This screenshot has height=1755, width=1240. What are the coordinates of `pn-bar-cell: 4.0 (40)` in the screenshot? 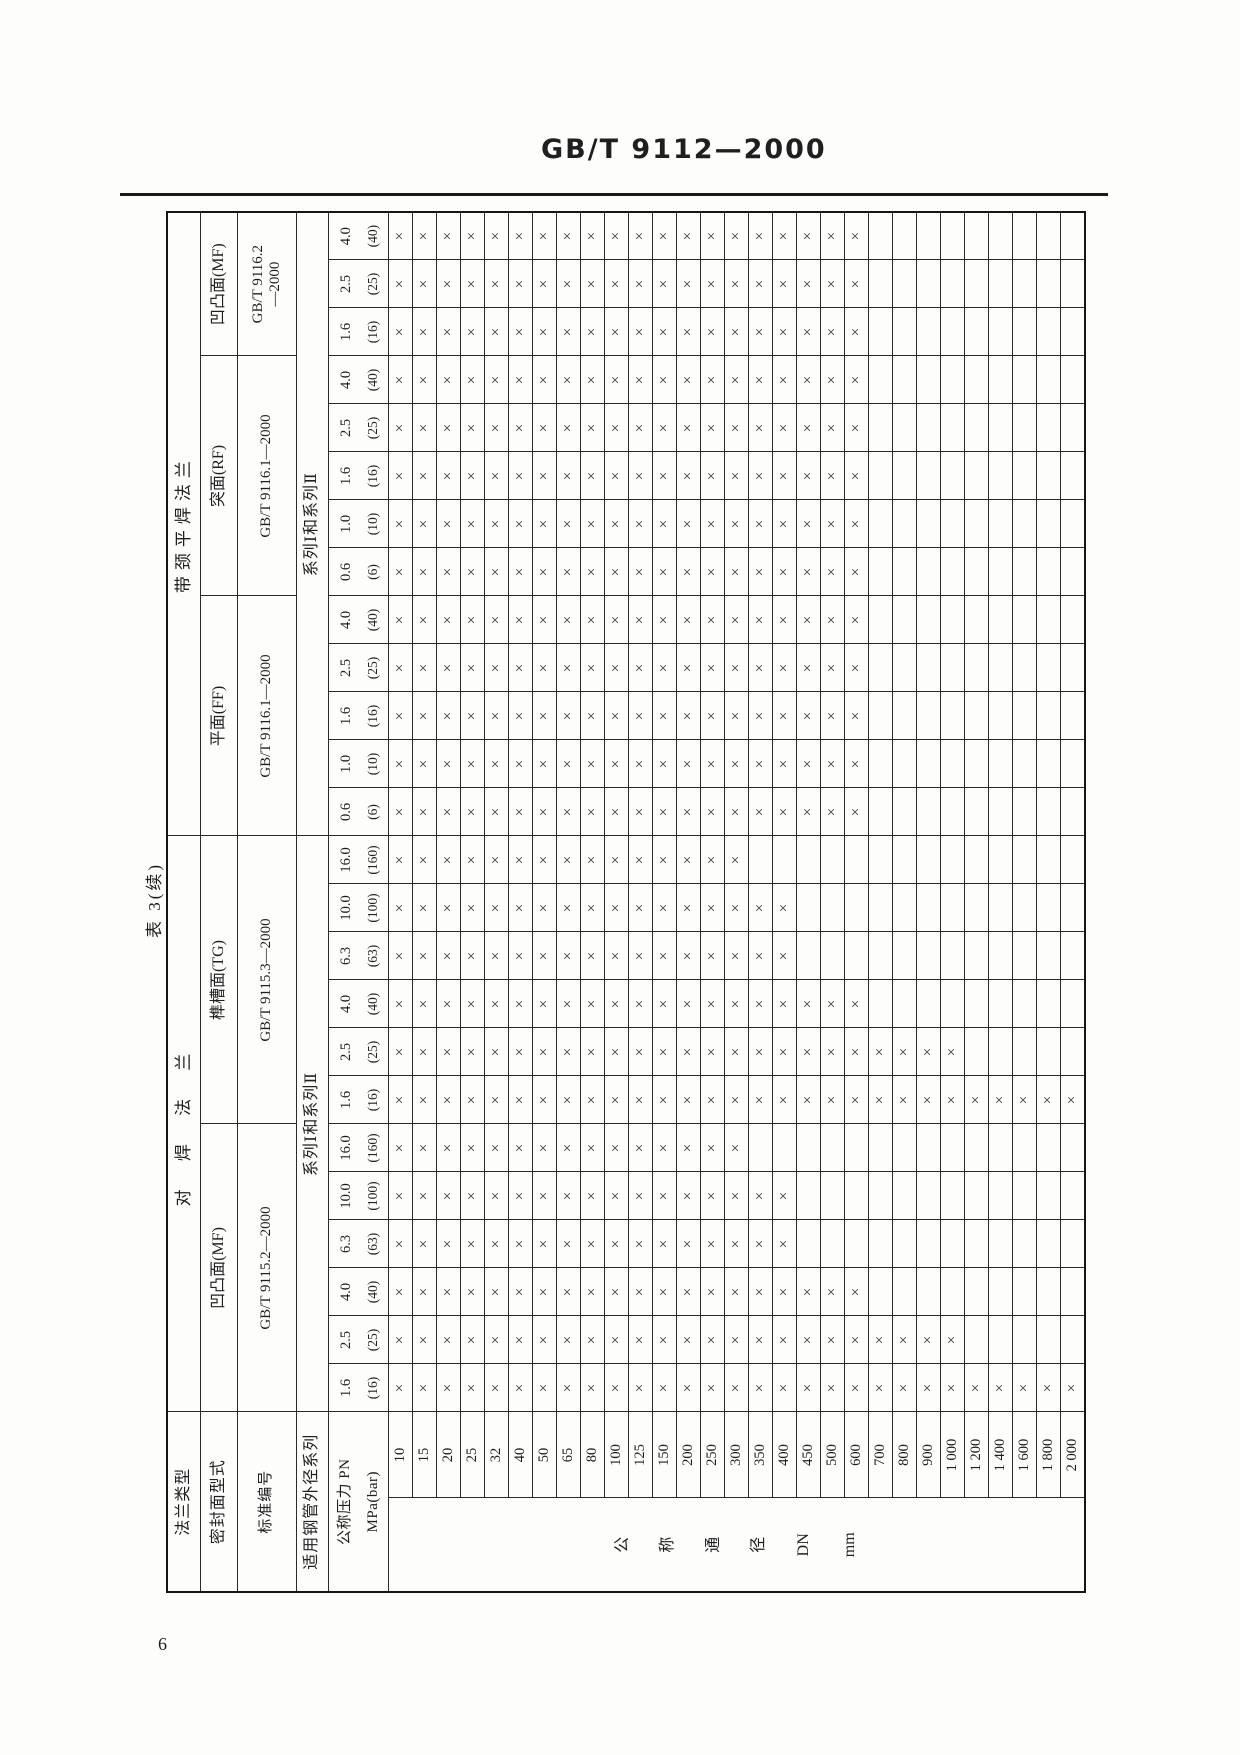 It's located at (358, 235).